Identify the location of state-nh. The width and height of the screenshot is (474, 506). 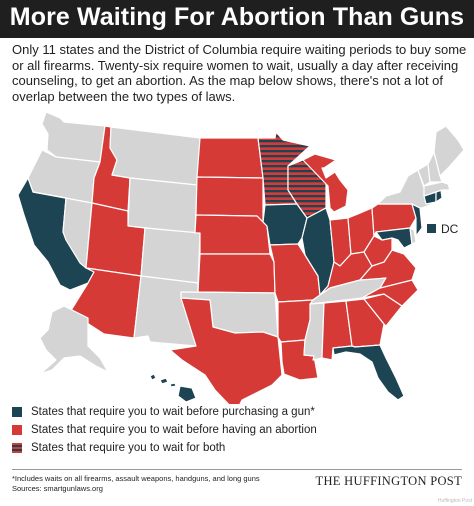
(435, 167).